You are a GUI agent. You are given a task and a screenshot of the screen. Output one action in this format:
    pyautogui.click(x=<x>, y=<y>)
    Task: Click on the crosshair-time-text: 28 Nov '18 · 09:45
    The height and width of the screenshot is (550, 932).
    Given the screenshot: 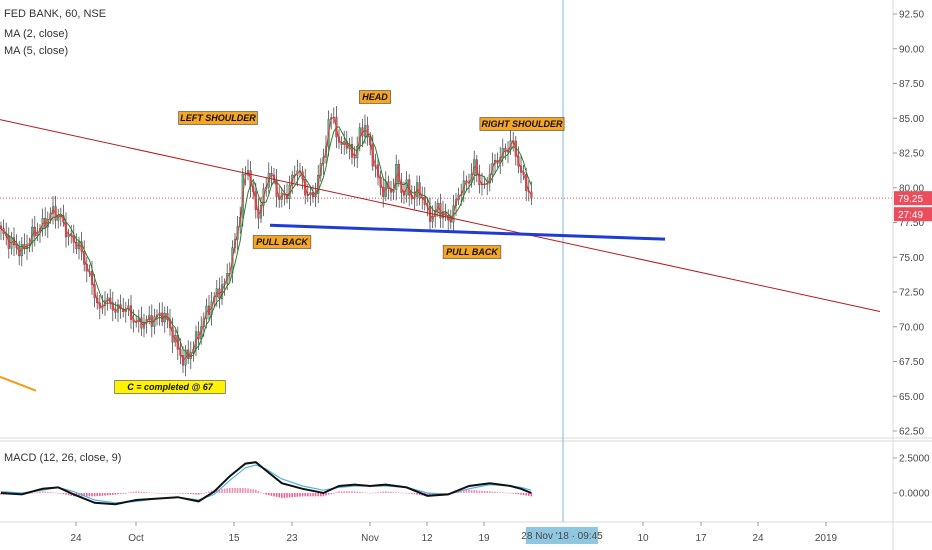 What is the action you would take?
    pyautogui.click(x=562, y=536)
    